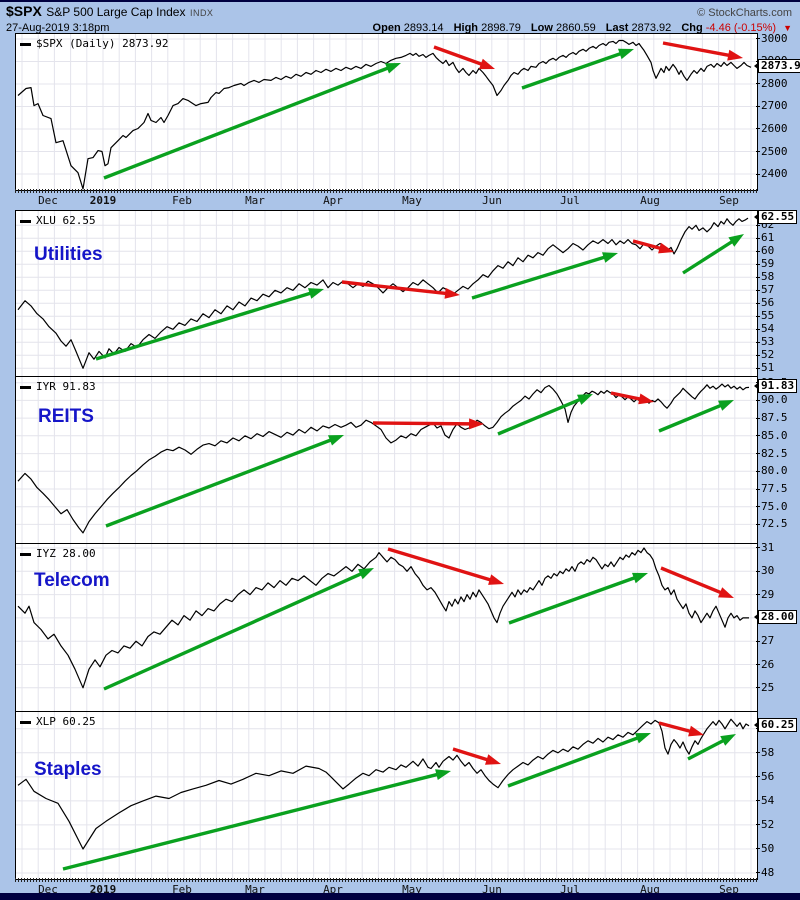 Image resolution: width=800 pixels, height=900 pixels. What do you see at coordinates (650, 200) in the screenshot?
I see `month-label: Aug` at bounding box center [650, 200].